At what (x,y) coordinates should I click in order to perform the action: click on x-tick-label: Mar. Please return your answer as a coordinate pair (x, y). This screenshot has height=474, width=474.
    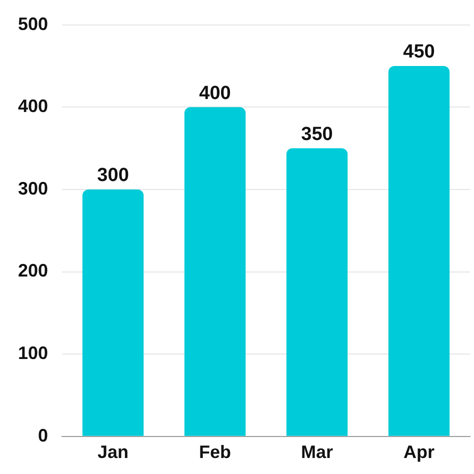
    Looking at the image, I should click on (317, 452).